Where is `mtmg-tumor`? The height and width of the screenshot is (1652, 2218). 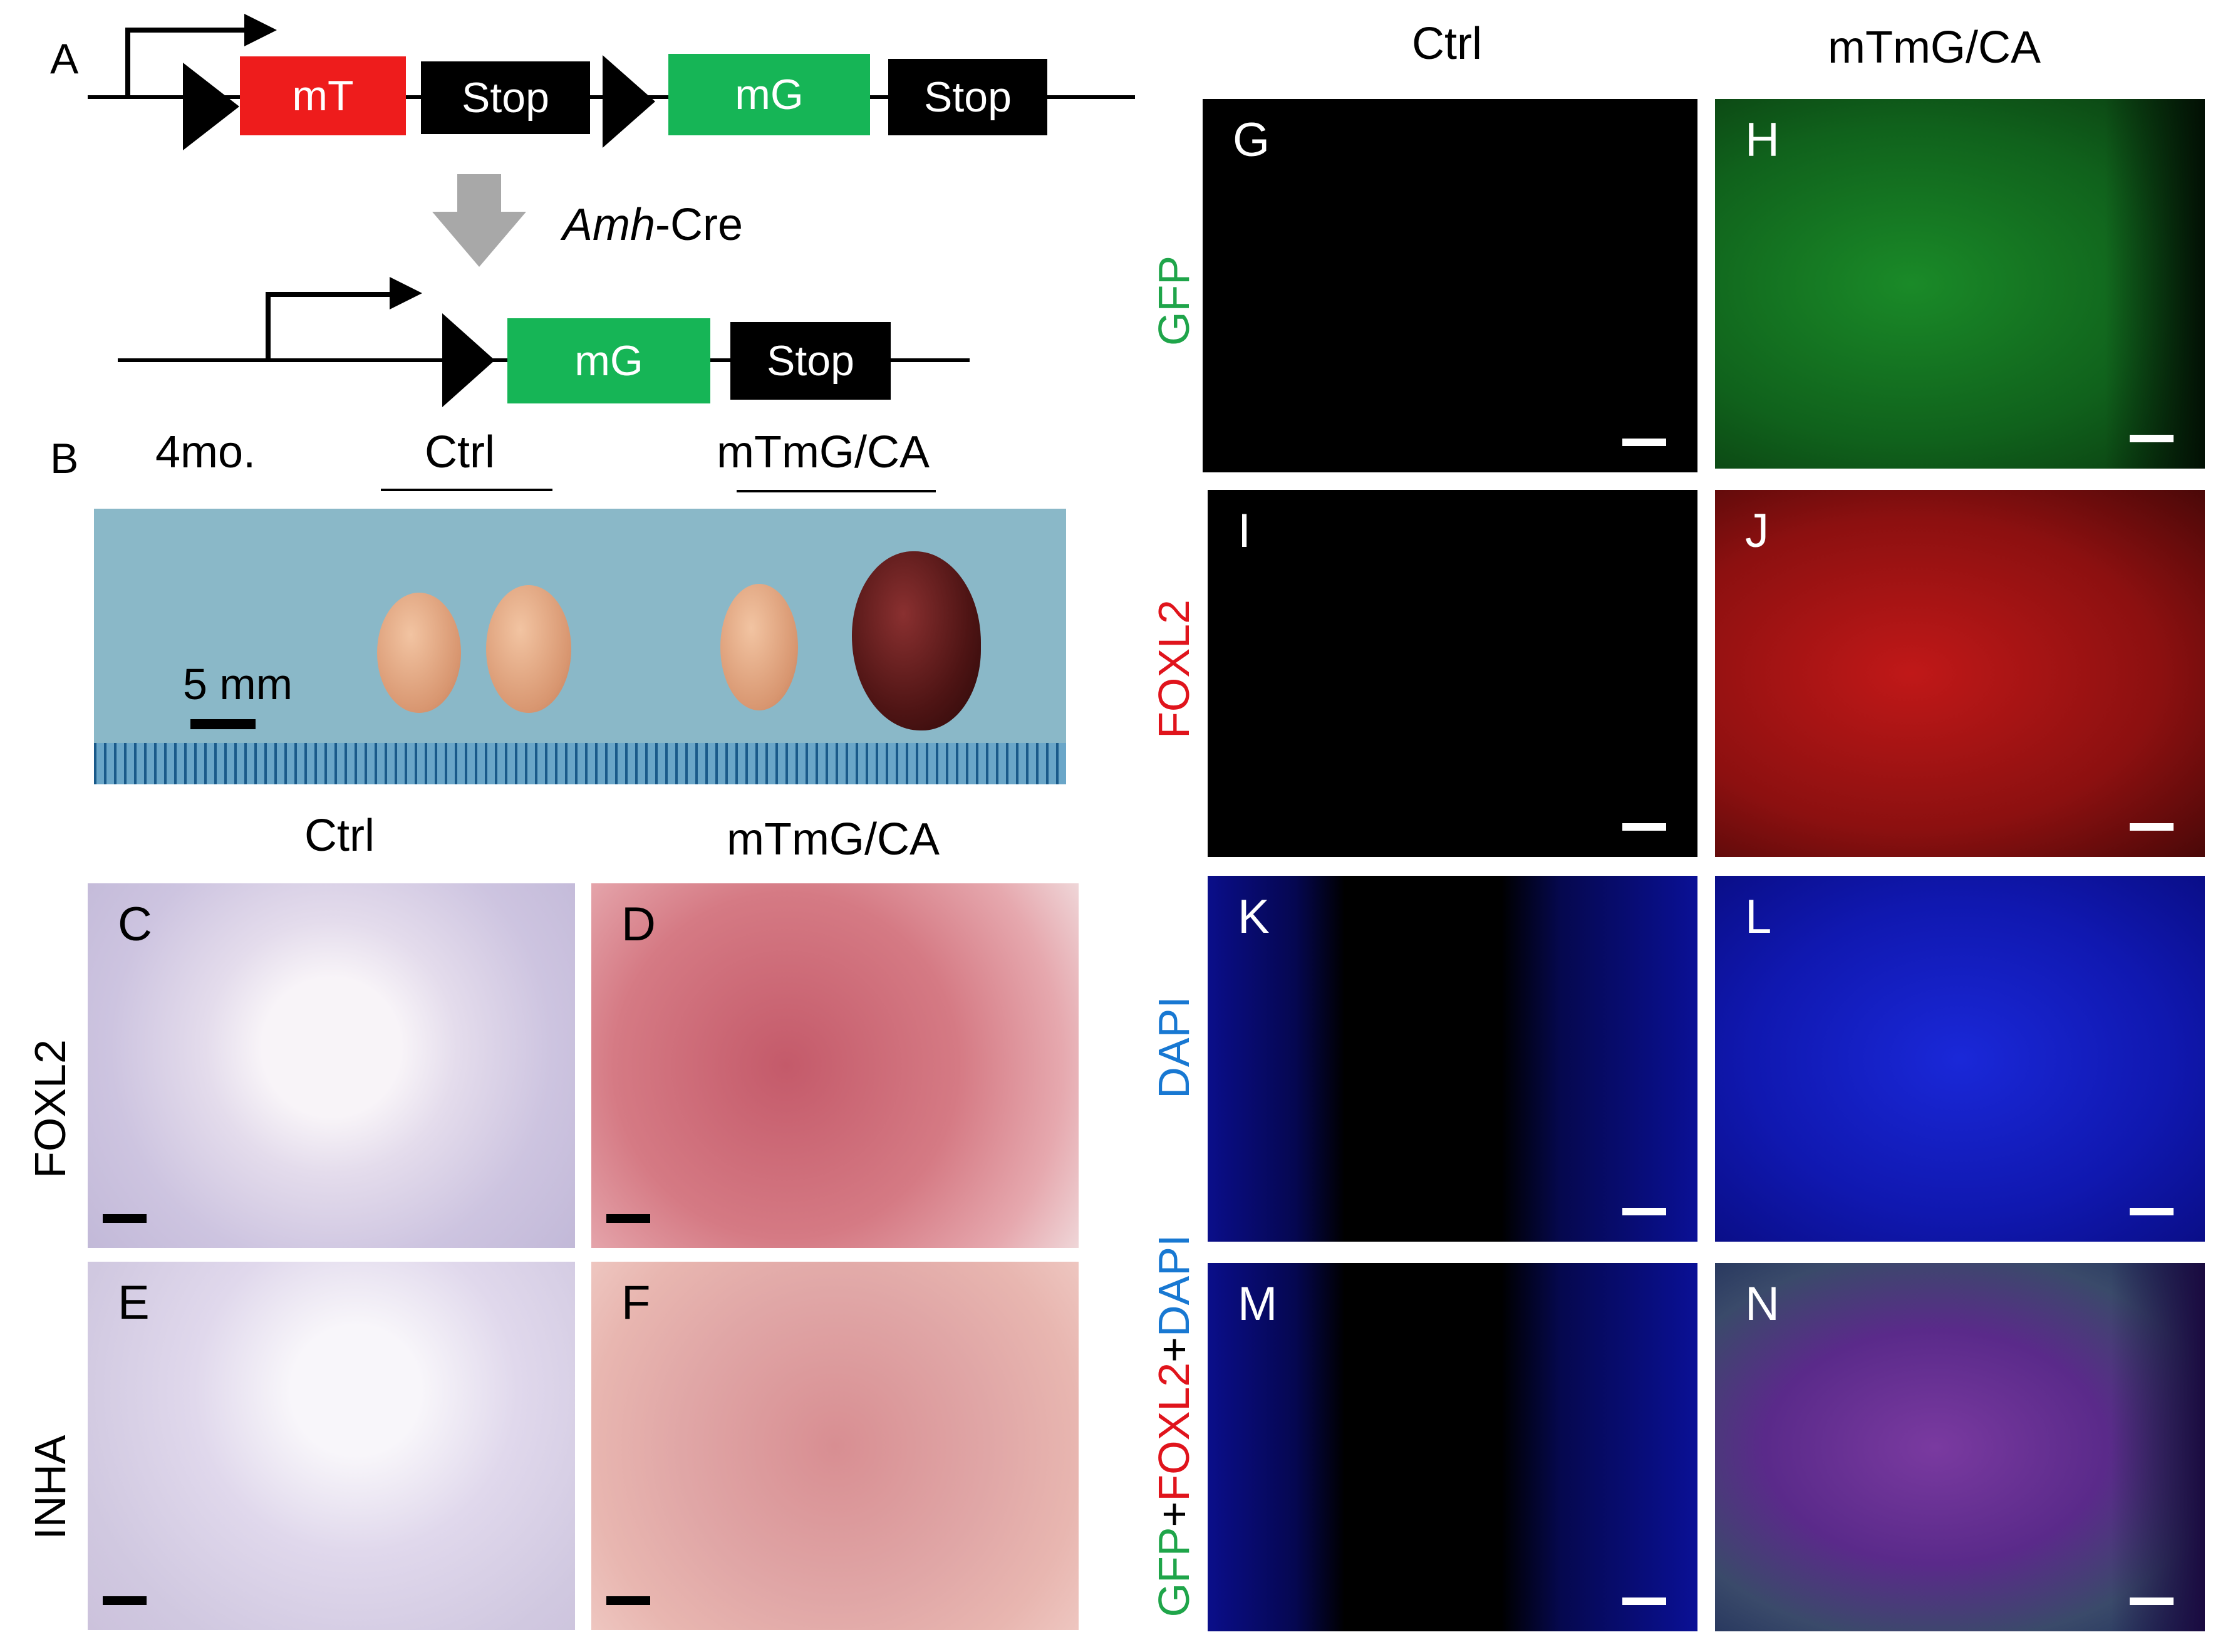 mtmg-tumor is located at coordinates (916, 640).